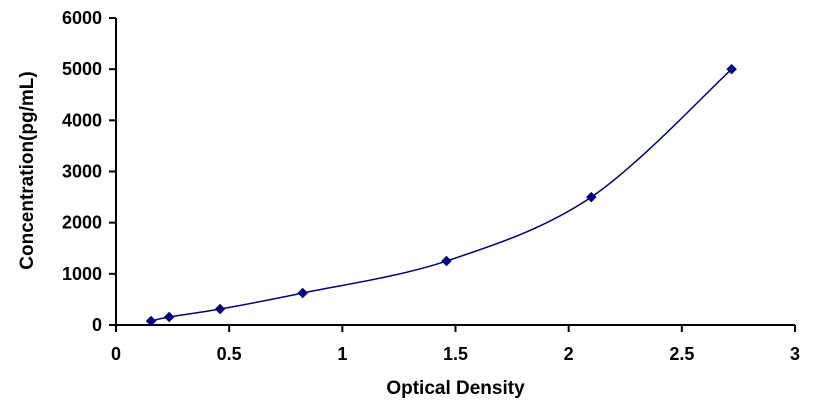  What do you see at coordinates (82, 172) in the screenshot?
I see `y-tick-label: 3000` at bounding box center [82, 172].